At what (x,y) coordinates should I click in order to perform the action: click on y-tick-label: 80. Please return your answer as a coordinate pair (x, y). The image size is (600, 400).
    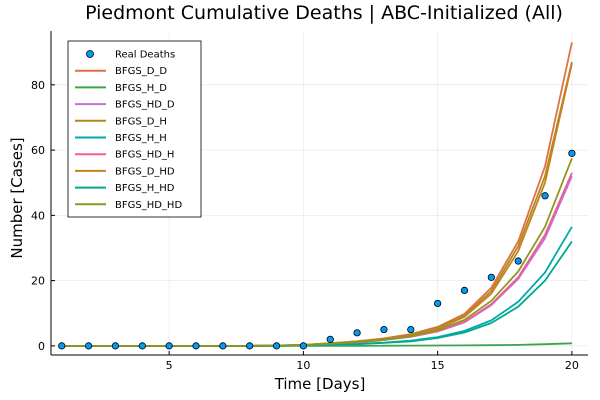
    Looking at the image, I should click on (38, 85).